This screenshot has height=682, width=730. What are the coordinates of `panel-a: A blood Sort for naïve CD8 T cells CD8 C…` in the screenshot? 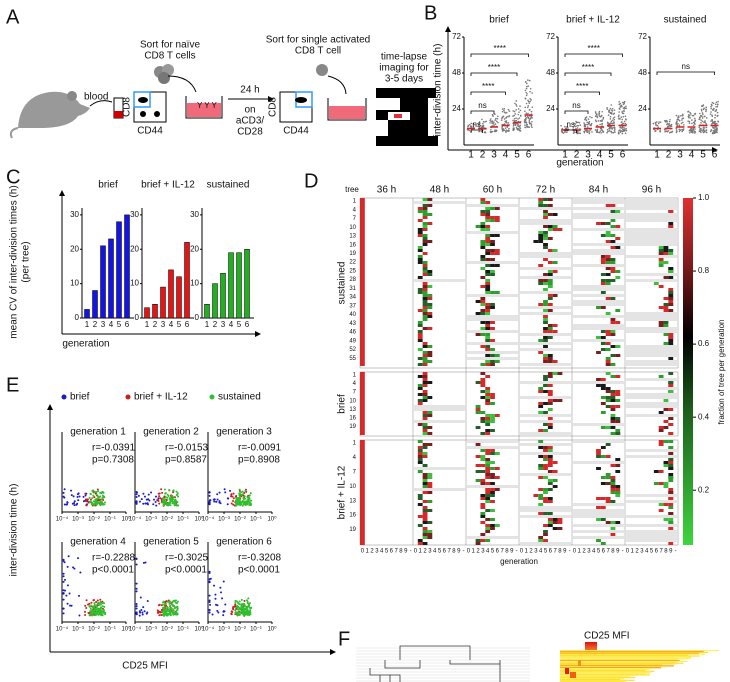 It's located at (222, 76).